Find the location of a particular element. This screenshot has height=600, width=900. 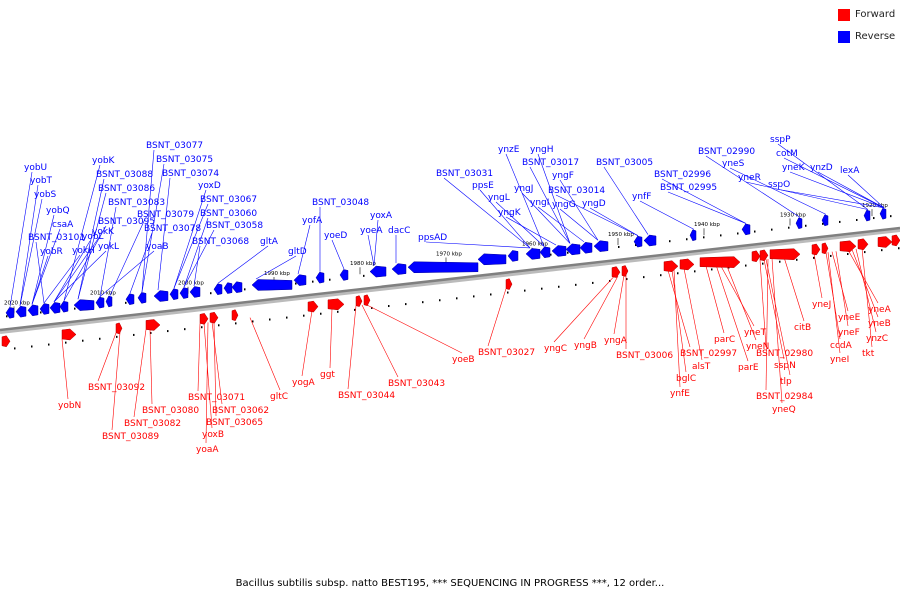

reverse-gene-label: sspO is located at coordinates (779, 185).